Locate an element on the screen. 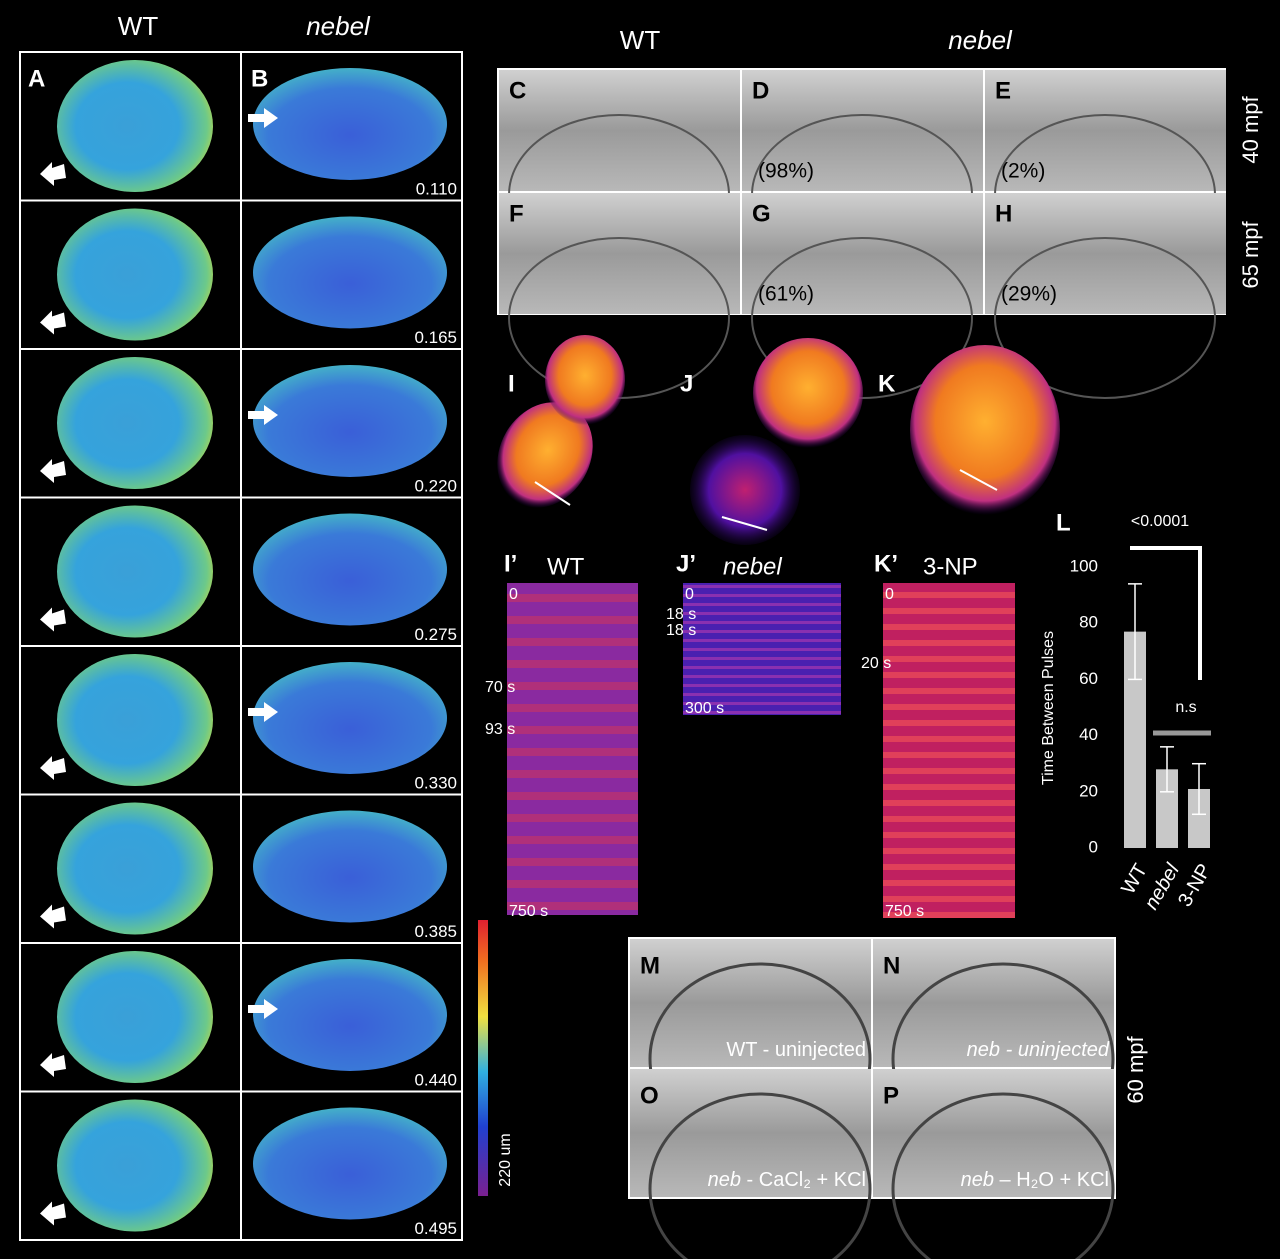 This screenshot has height=1259, width=1280. x-tick-label: nebel is located at coordinates (1162, 887).